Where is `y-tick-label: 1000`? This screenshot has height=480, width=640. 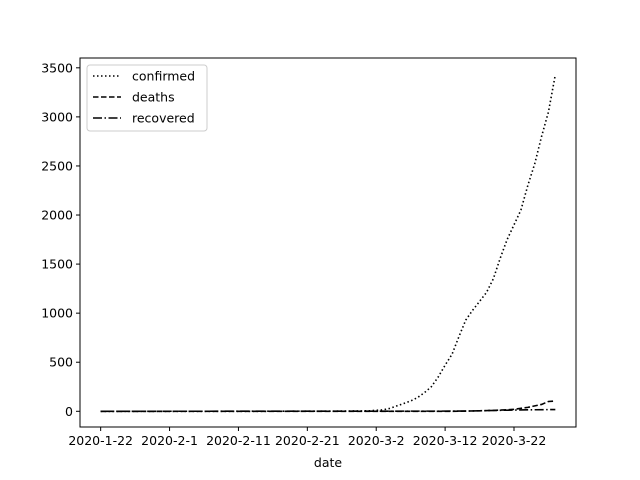
y-tick-label: 1000 is located at coordinates (57, 313).